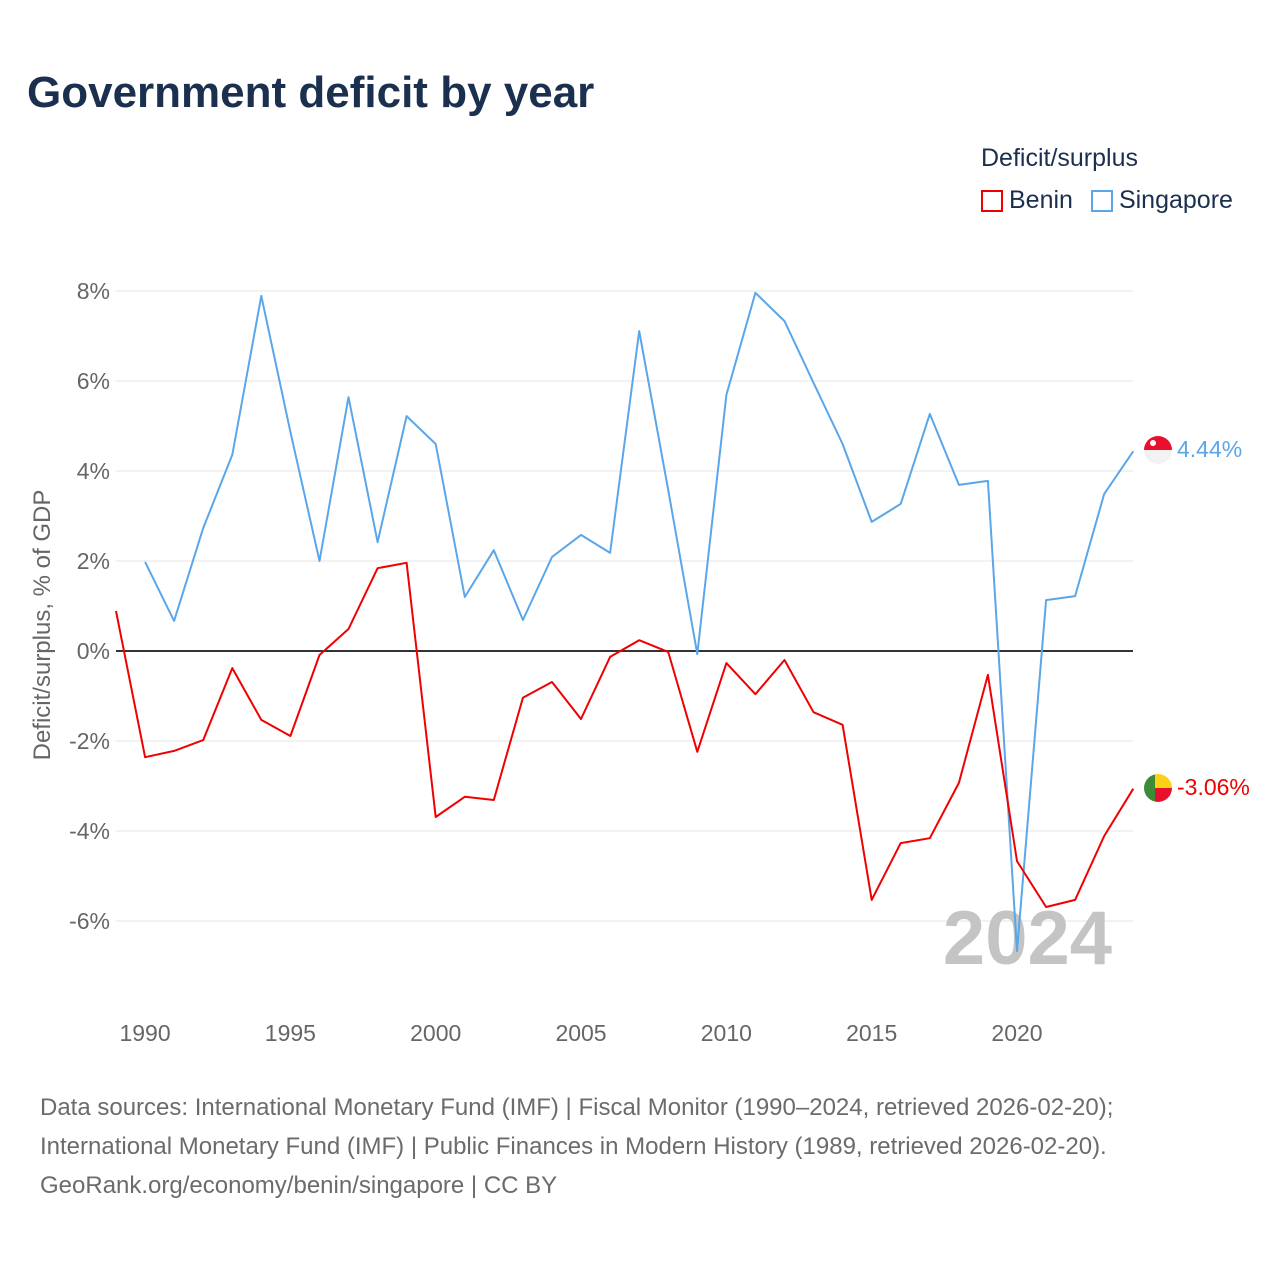 The height and width of the screenshot is (1280, 1280). What do you see at coordinates (93, 381) in the screenshot?
I see `y-tick-label: 6%` at bounding box center [93, 381].